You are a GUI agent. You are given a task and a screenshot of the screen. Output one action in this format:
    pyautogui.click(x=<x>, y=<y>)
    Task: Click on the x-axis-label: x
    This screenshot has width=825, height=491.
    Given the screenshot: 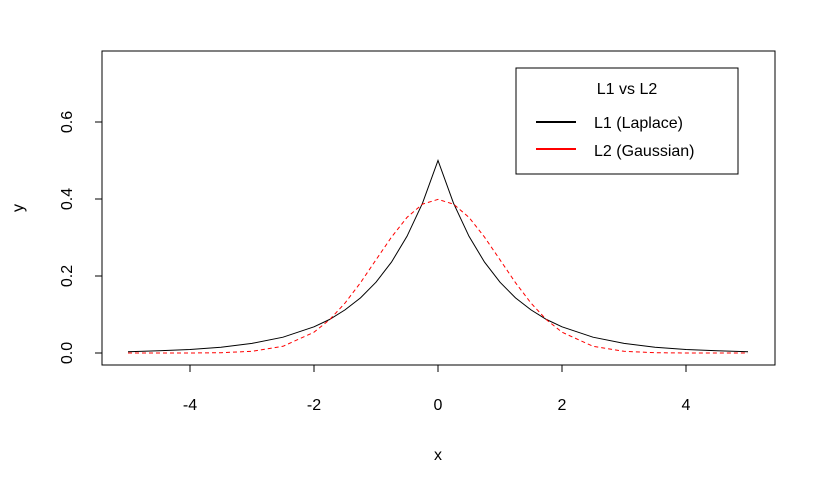 What is the action you would take?
    pyautogui.click(x=438, y=455)
    